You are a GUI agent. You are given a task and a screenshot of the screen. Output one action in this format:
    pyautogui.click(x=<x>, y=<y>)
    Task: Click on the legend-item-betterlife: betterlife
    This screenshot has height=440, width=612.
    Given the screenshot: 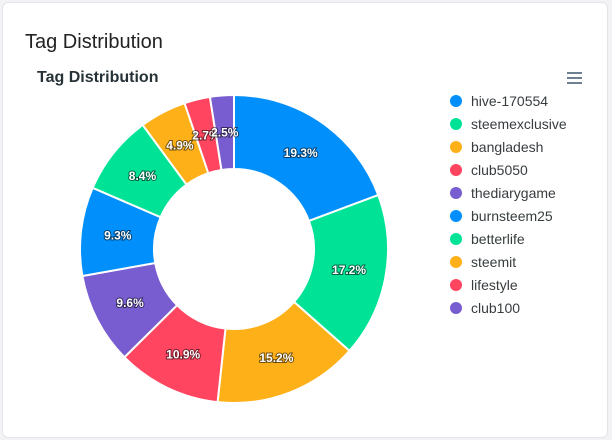 What is the action you would take?
    pyautogui.click(x=525, y=238)
    